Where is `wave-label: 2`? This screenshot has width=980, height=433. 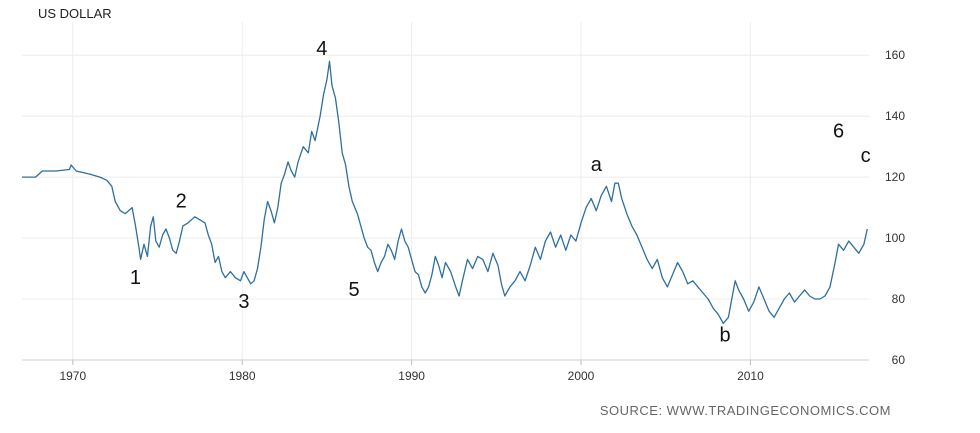
wave-label: 2 is located at coordinates (181, 202).